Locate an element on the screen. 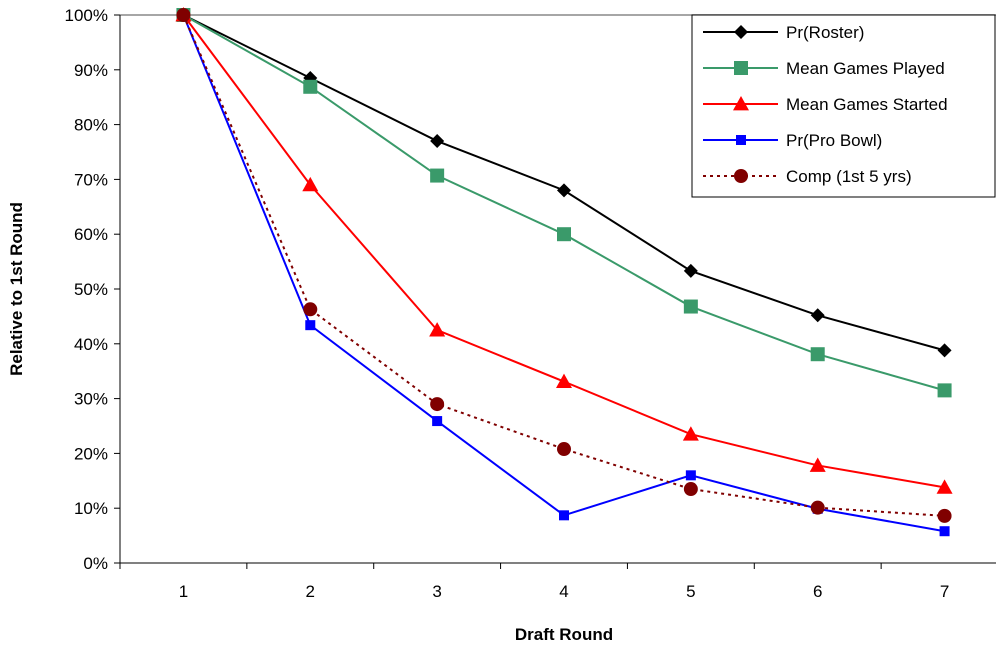 The image size is (996, 650). legend-item: Pr(Pro Bowl) is located at coordinates (792, 140).